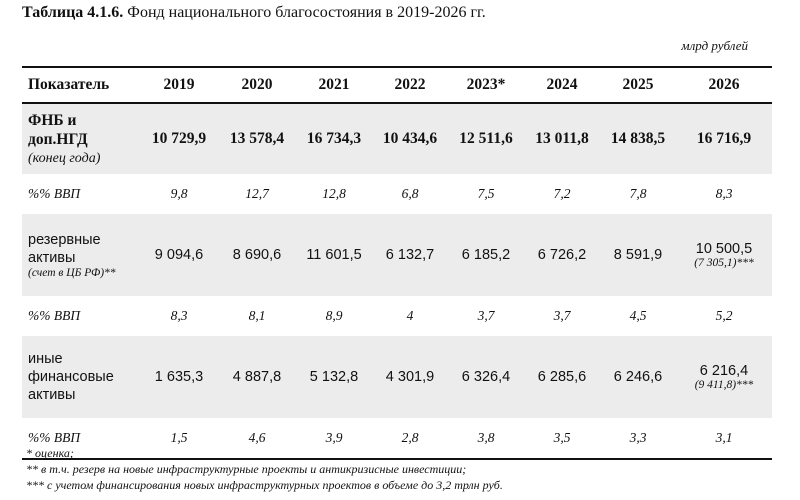 Image resolution: width=800 pixels, height=500 pixels. What do you see at coordinates (486, 439) in the screenshot?
I see `table-cell: 3,8` at bounding box center [486, 439].